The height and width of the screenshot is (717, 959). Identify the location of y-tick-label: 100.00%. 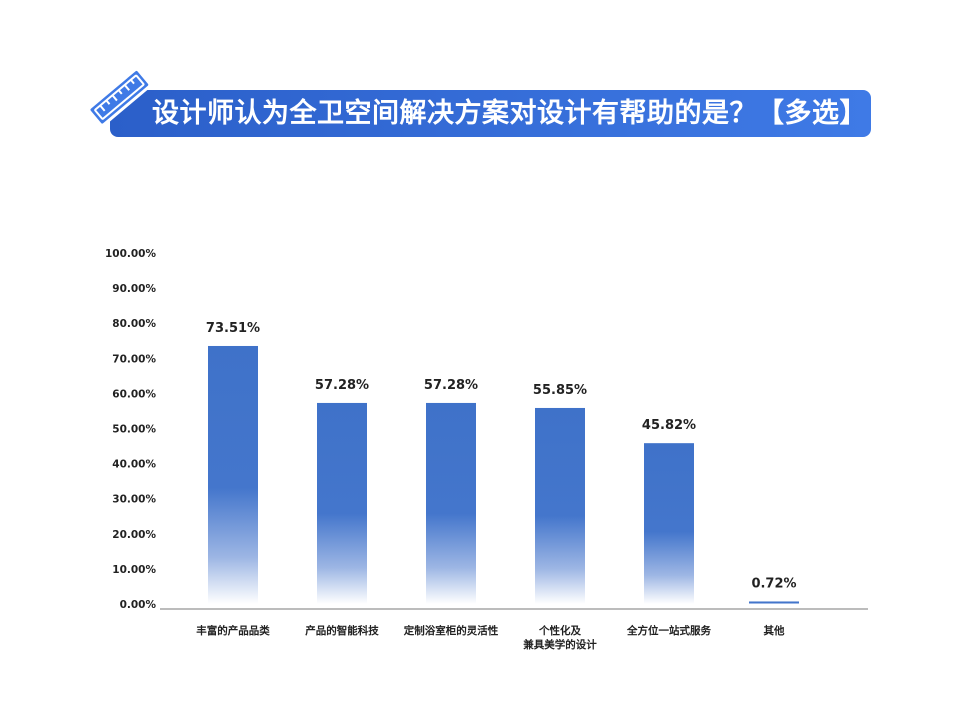
(131, 254).